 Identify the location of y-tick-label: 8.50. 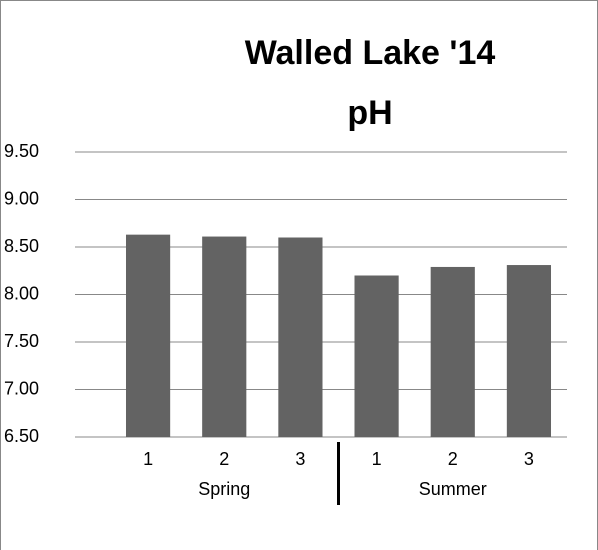
(21, 246).